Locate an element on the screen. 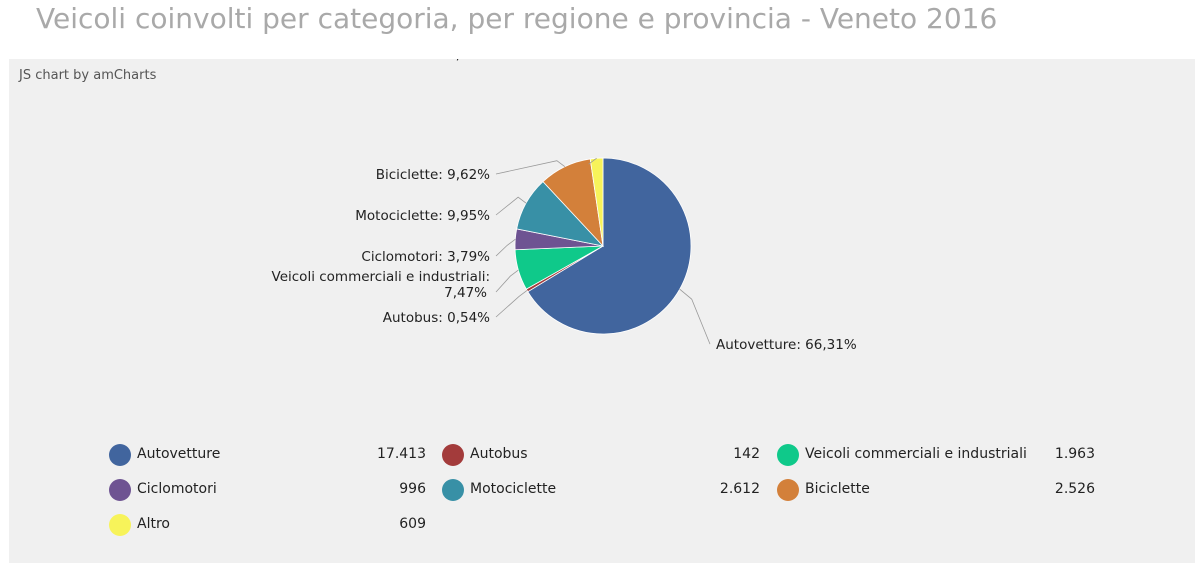  legend-item: Veicoli commerciali e industriali 1.963 is located at coordinates (936, 456).